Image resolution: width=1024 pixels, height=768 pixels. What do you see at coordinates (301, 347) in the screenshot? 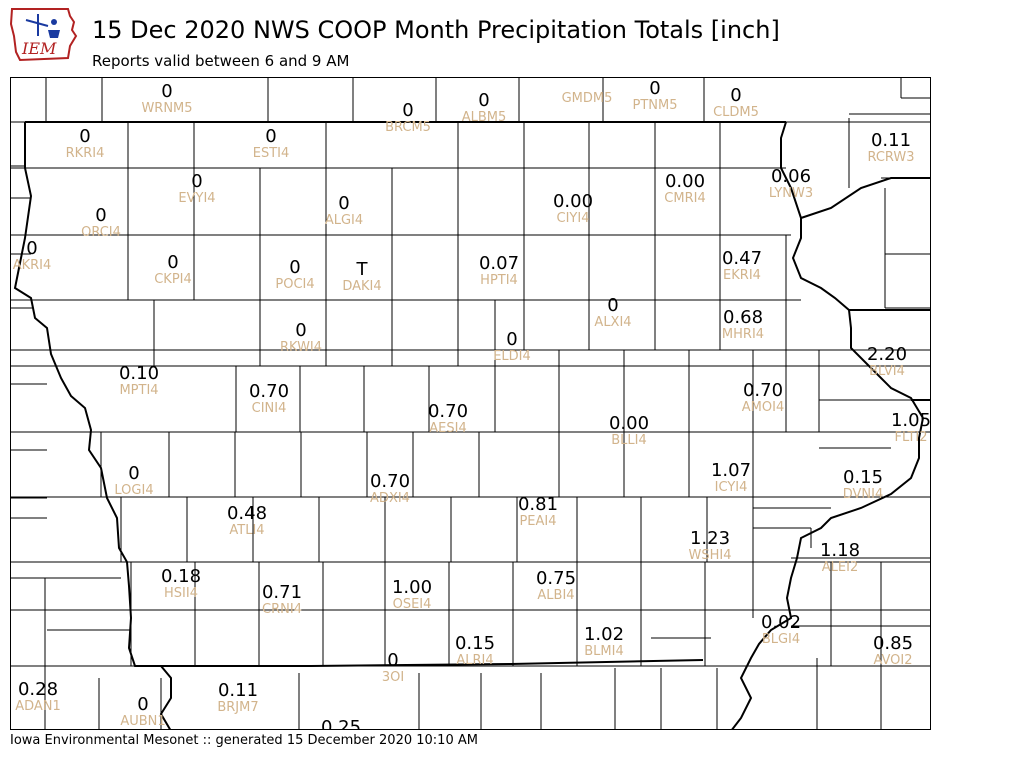
I see `station-id: RKWI4` at bounding box center [301, 347].